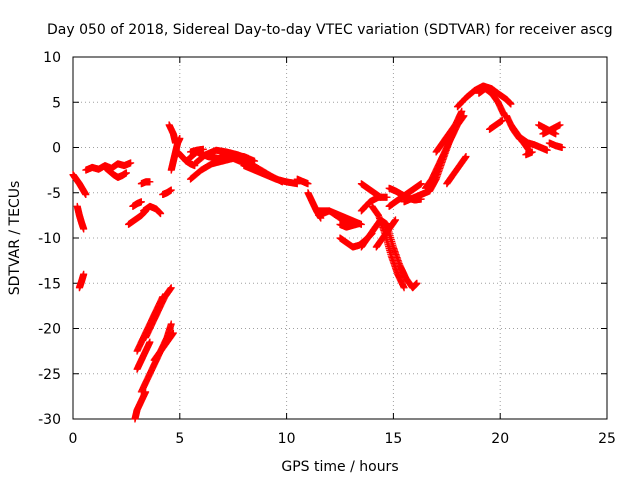  Describe the element at coordinates (179, 439) in the screenshot. I see `x-tick-label: 5` at that location.